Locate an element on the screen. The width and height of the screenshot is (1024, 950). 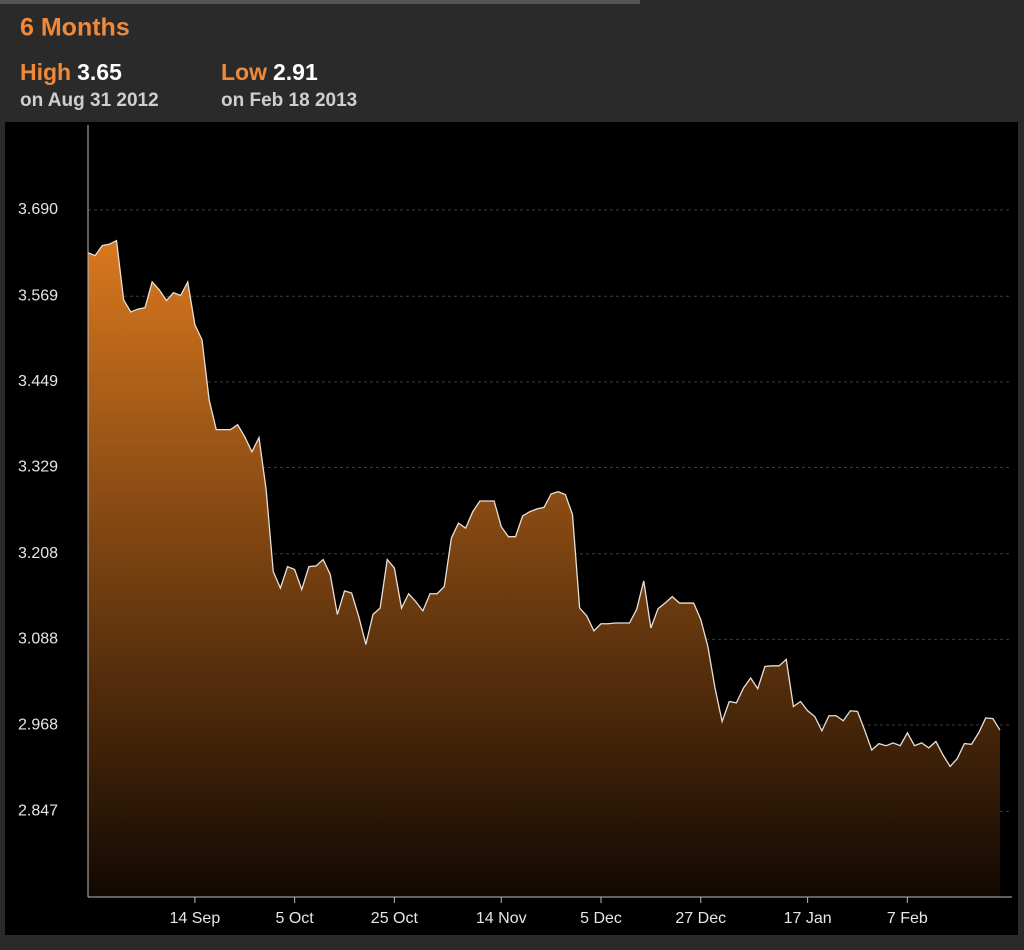
x-tick-label: 14 Sep is located at coordinates (195, 918).